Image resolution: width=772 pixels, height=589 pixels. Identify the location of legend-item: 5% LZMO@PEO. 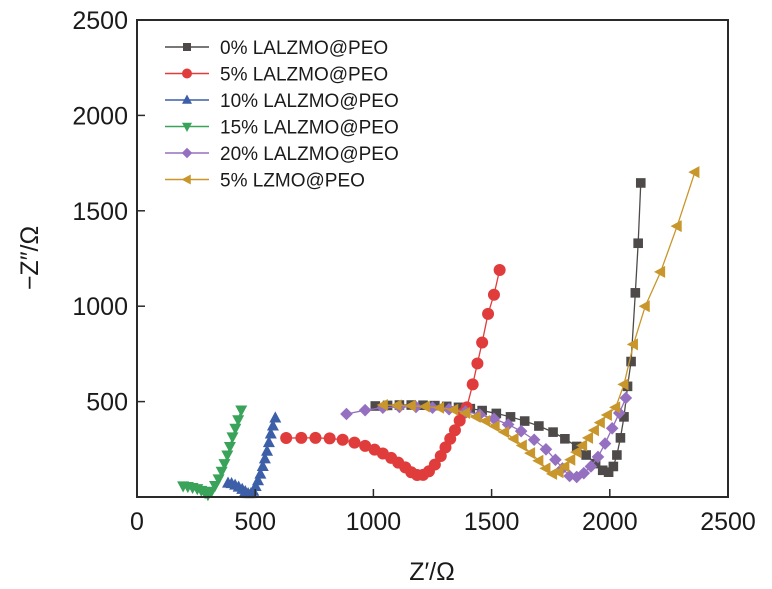
(265, 181).